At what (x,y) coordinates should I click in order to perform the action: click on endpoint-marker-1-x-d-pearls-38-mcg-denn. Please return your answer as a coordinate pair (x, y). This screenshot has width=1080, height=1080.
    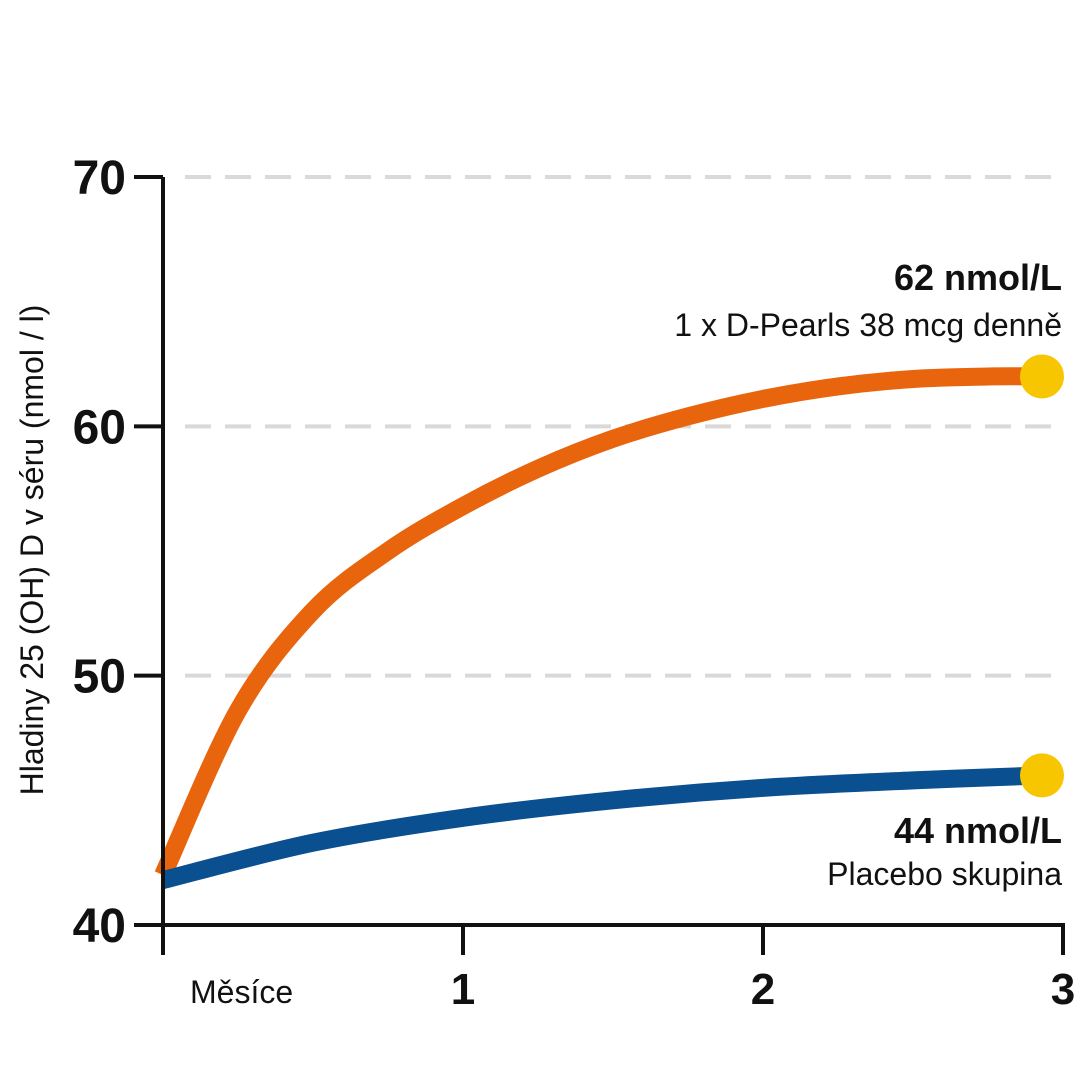
    Looking at the image, I should click on (1042, 376).